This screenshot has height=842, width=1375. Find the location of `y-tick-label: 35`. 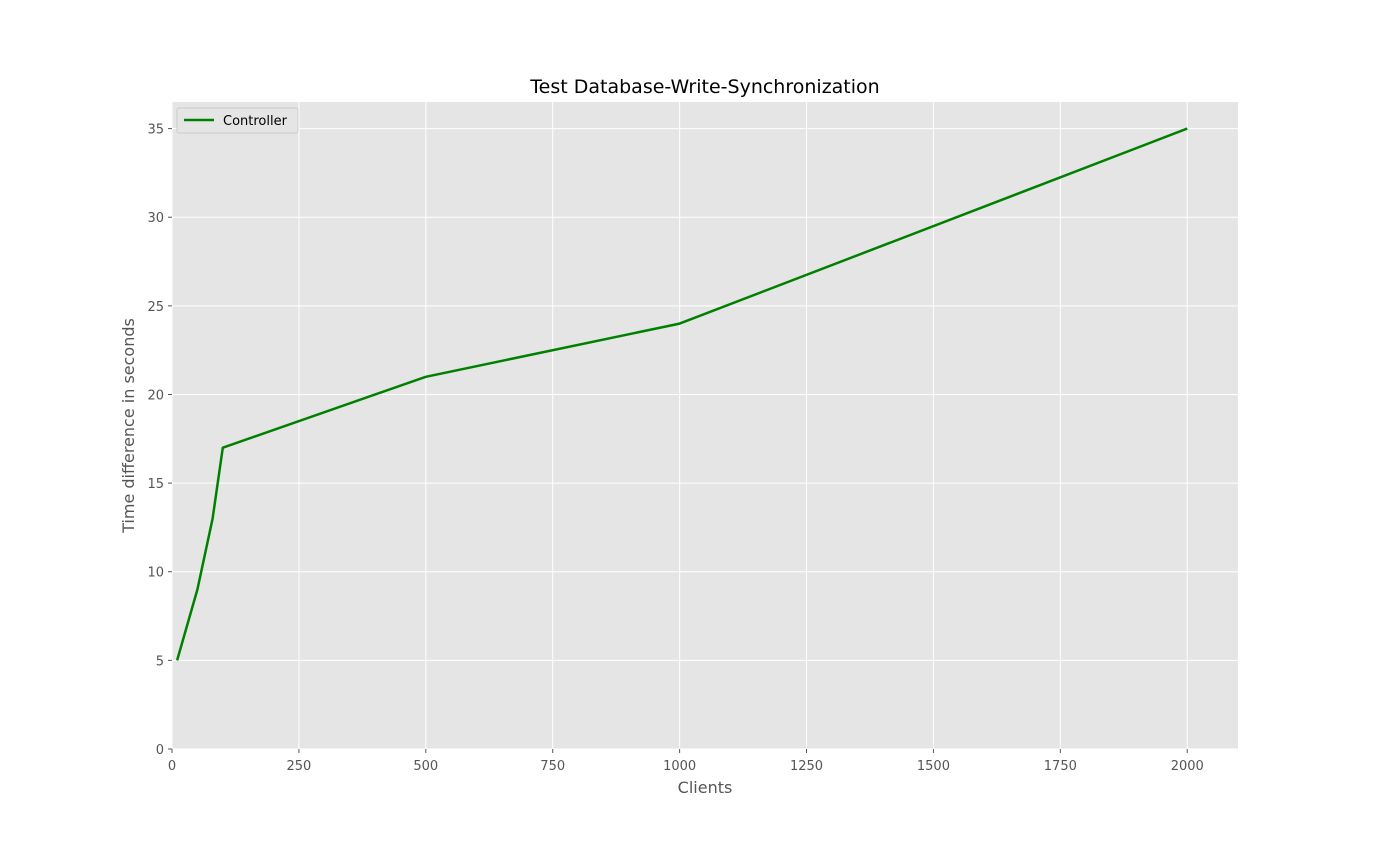

y-tick-label: 35 is located at coordinates (155, 130).